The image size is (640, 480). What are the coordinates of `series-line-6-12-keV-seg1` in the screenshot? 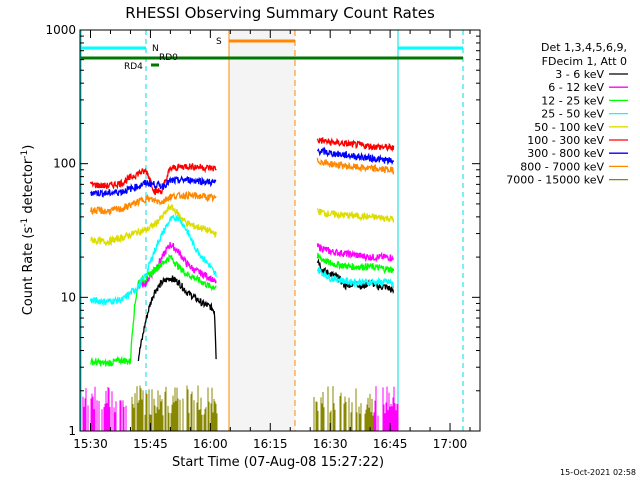 It's located at (355, 253).